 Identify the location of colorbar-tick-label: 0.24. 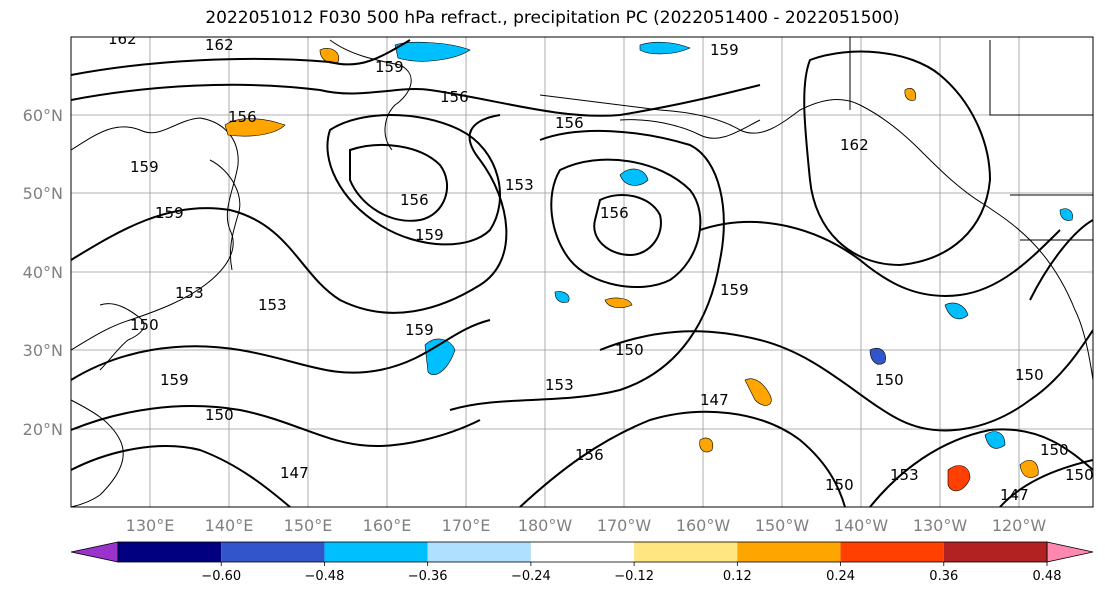
(840, 576).